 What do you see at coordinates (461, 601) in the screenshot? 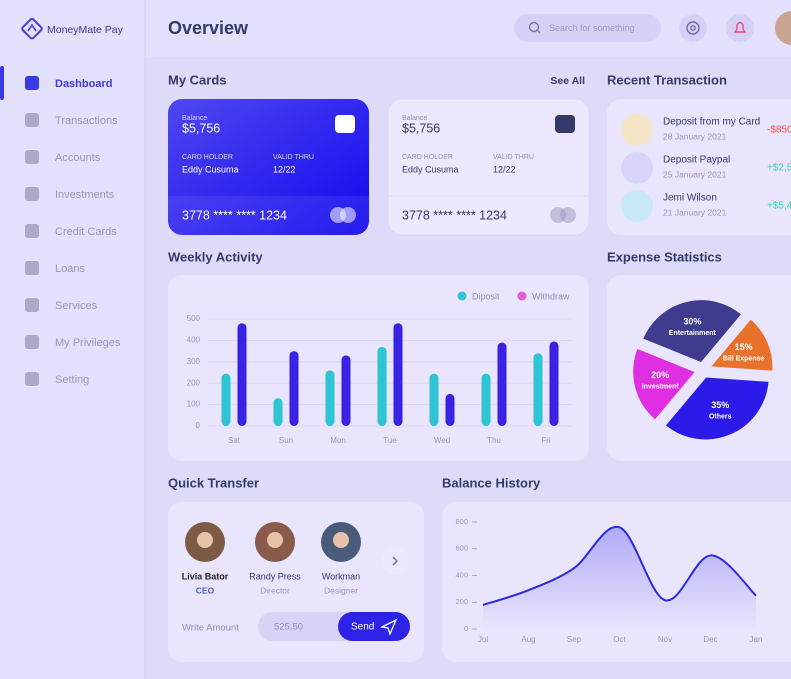
I see `y-tick-label: 200` at bounding box center [461, 601].